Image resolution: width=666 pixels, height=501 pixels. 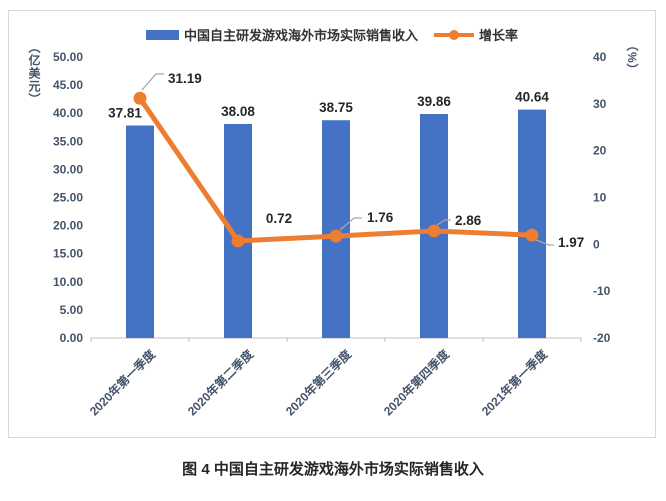 What do you see at coordinates (68, 198) in the screenshot?
I see `left-axis-tick-label: 25.00` at bounding box center [68, 198].